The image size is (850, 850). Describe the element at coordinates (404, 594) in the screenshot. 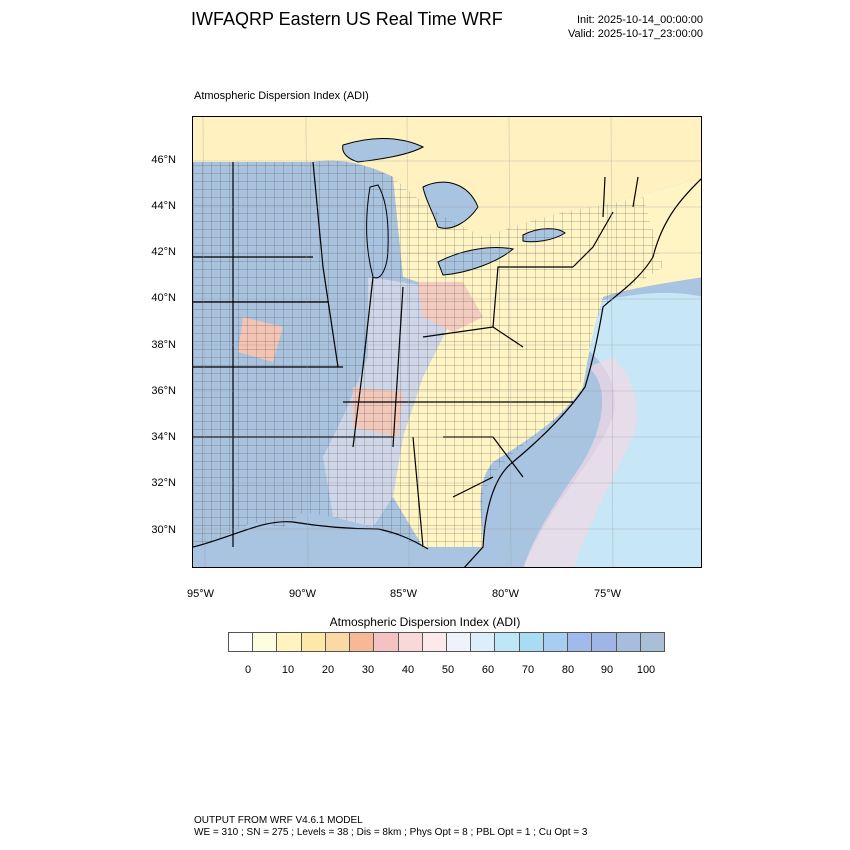

I see `lon-label: 85°W` at that location.